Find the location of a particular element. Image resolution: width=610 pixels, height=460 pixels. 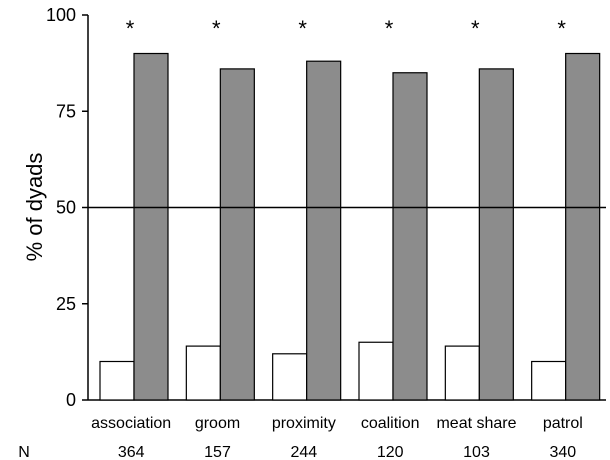

category-label: proximity is located at coordinates (304, 423).